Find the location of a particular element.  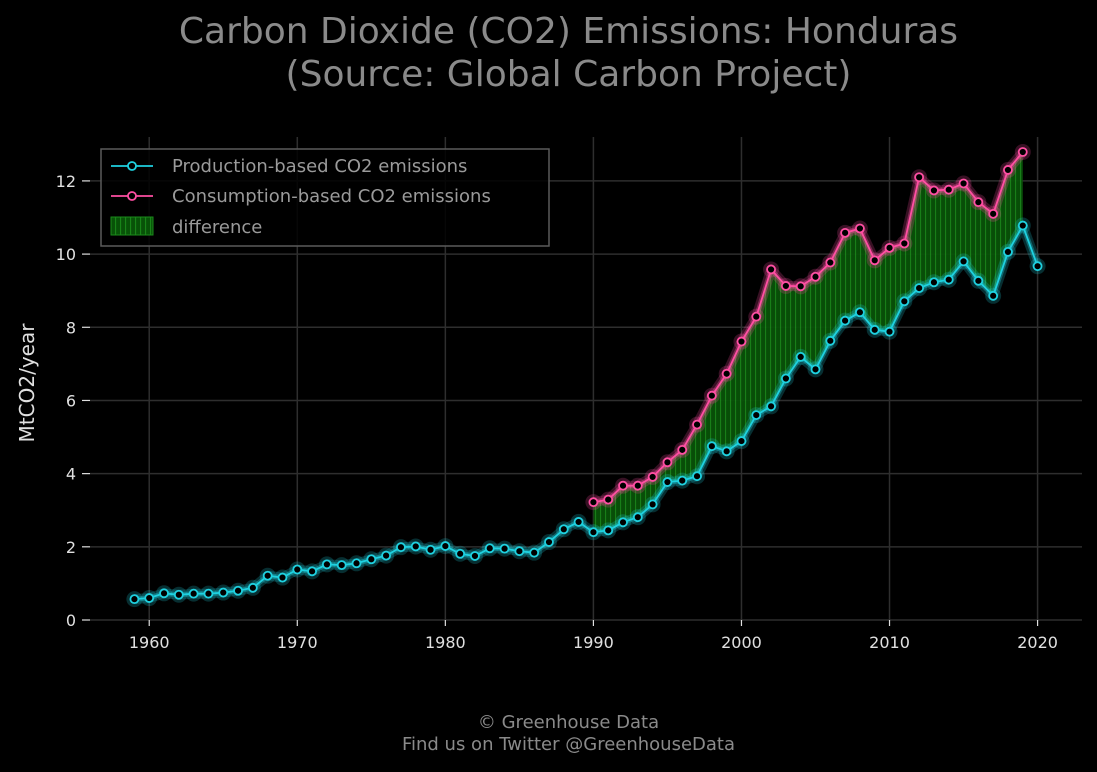

x-tick-label: 2020 is located at coordinates (1037, 642).